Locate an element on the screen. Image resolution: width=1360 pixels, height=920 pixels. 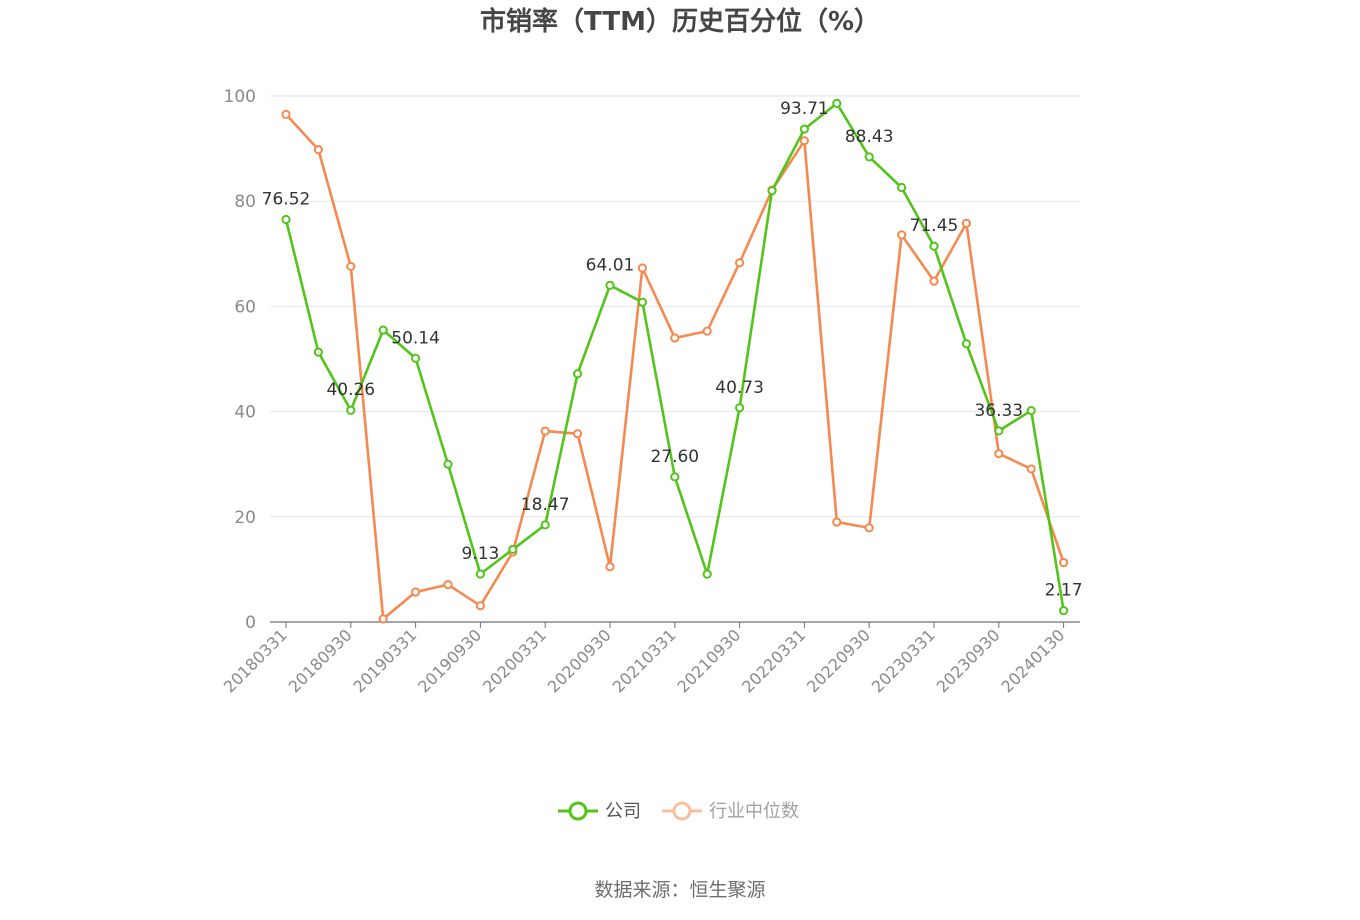
y-axis: 0 20 40 60 80 100 is located at coordinates (240, 360).